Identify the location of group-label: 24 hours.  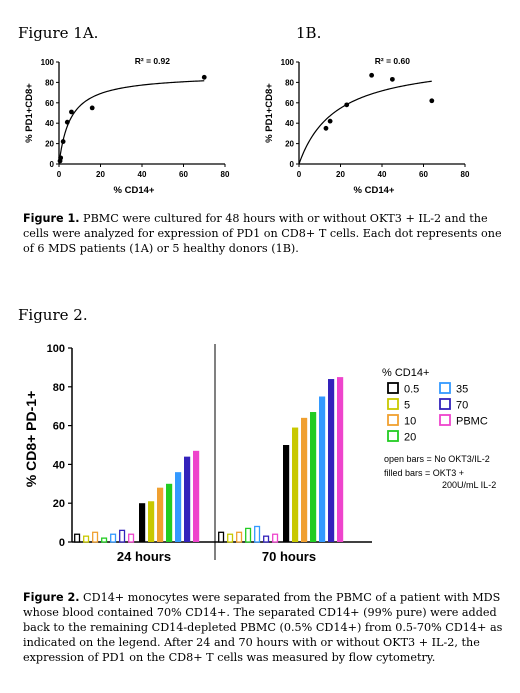
(144, 556).